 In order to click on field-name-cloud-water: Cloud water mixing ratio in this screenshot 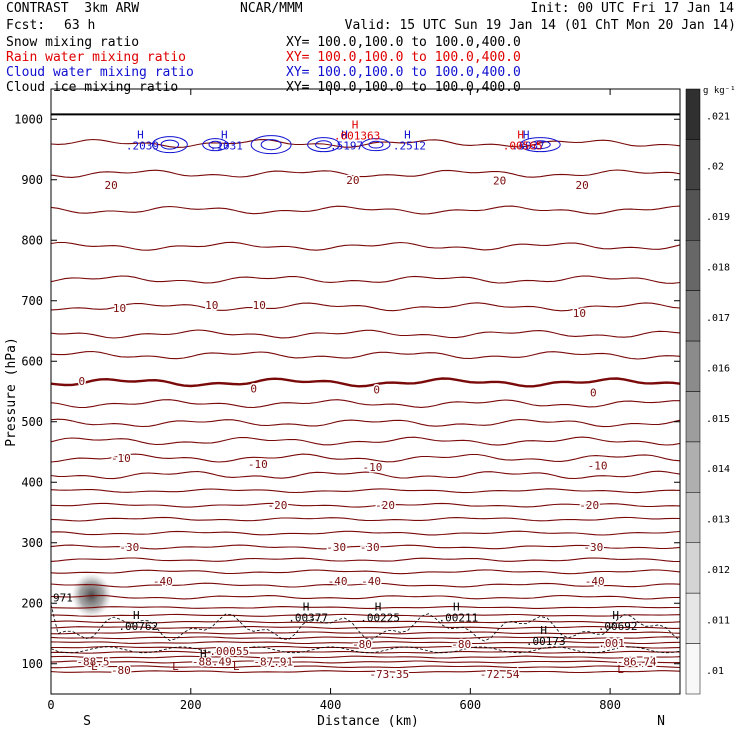, I will do `click(100, 72)`.